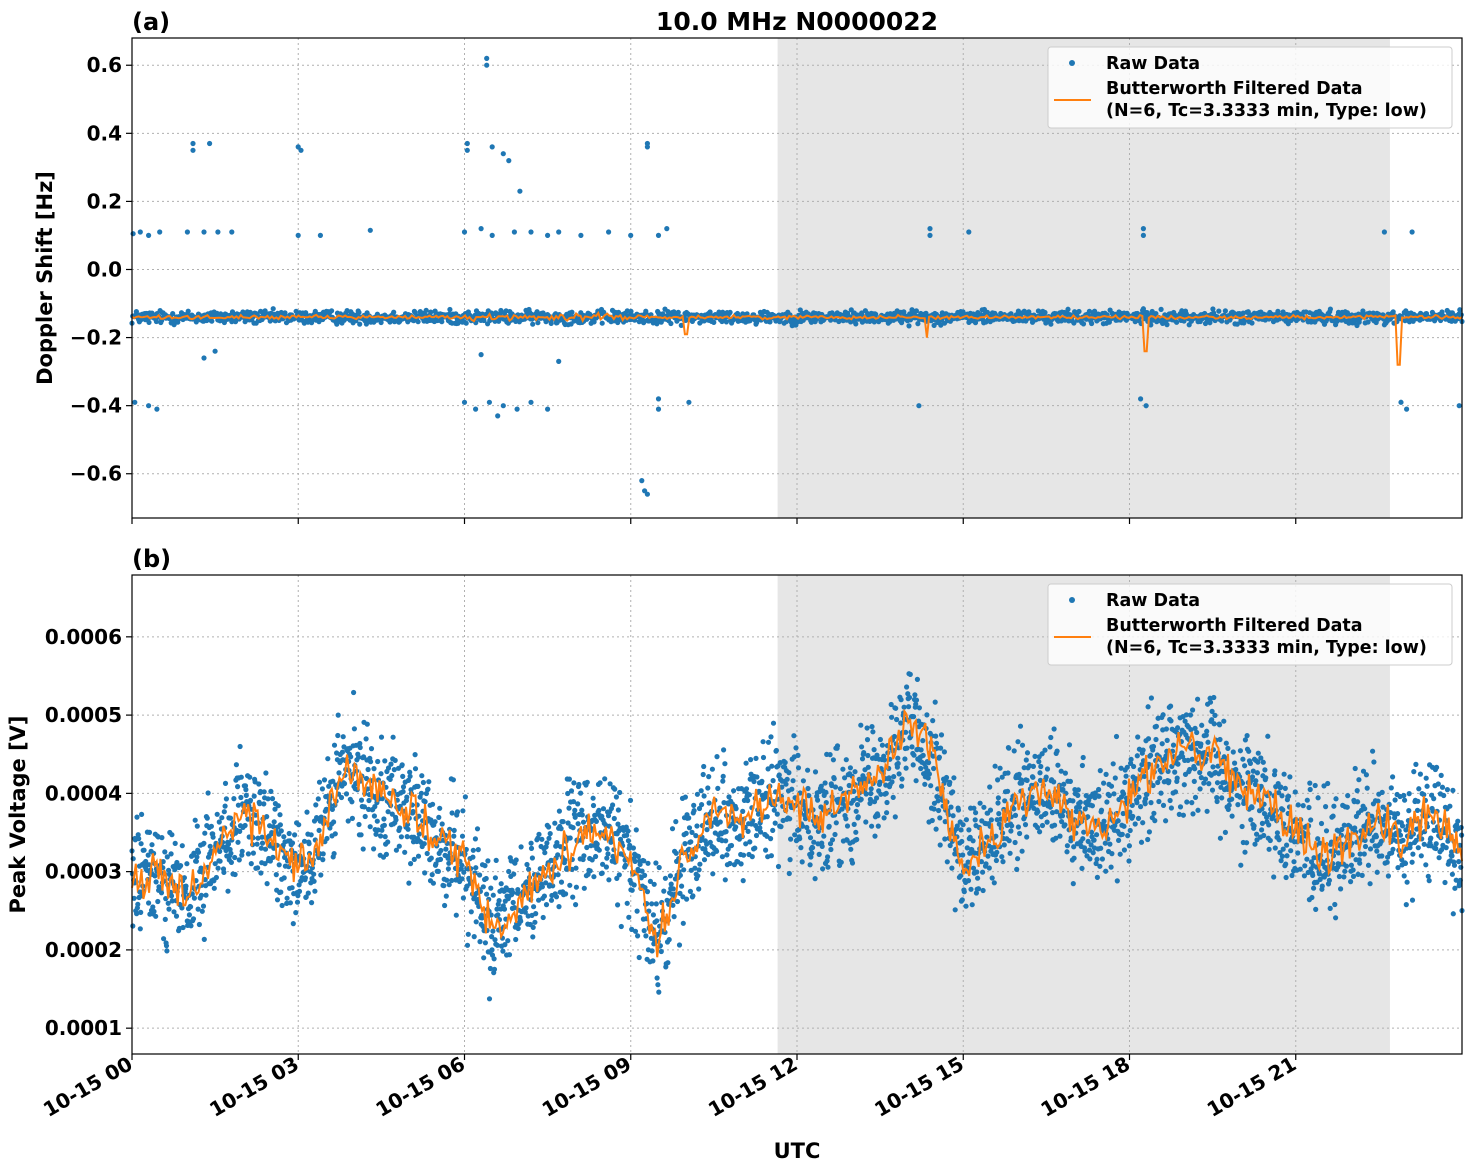  I want to click on filtered-data-line, so click(797, 338).